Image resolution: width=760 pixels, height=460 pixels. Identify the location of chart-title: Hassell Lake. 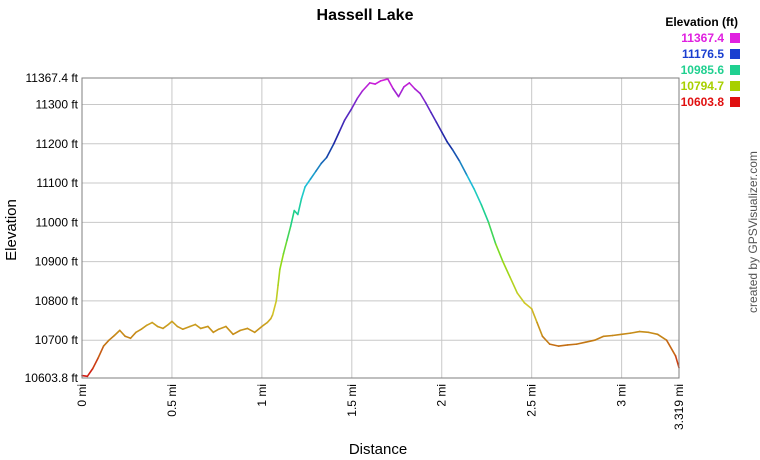
(365, 15).